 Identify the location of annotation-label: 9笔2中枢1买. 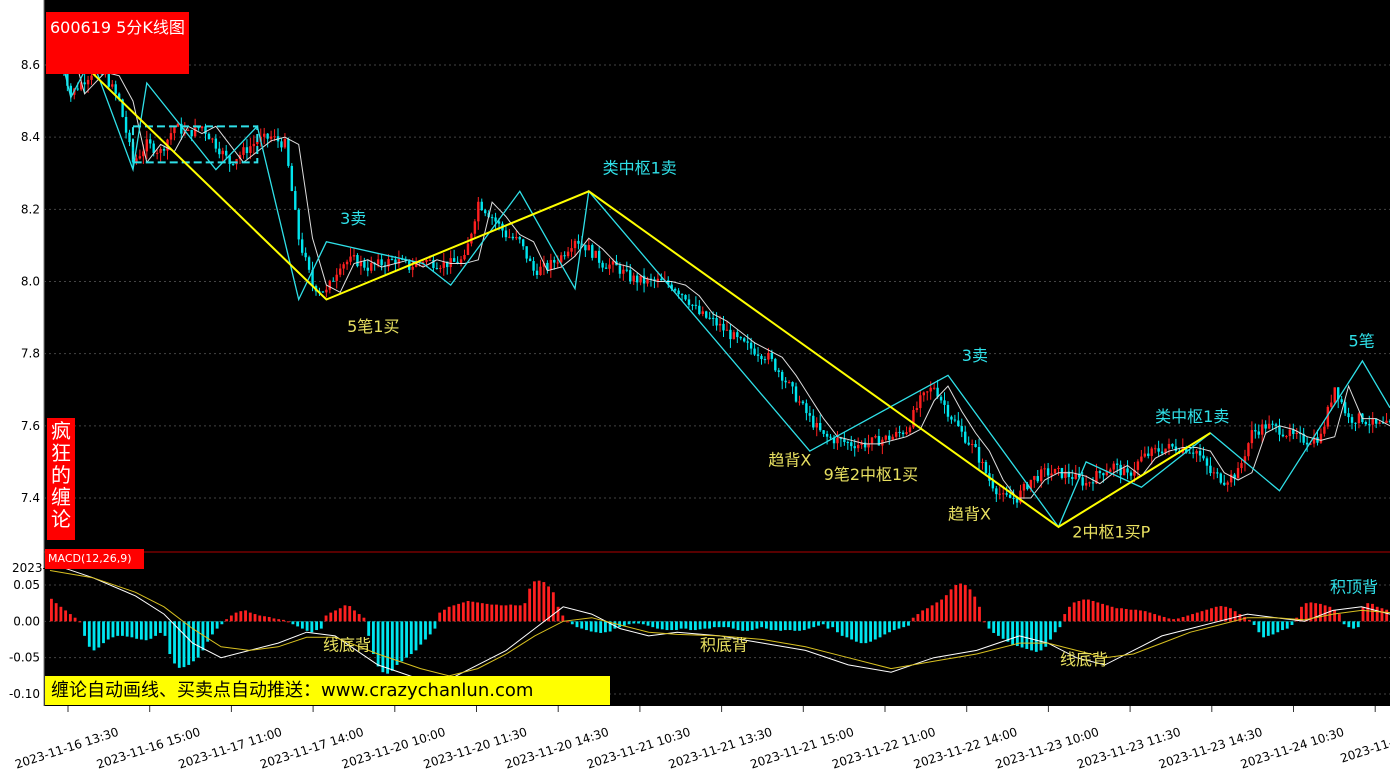
(871, 474).